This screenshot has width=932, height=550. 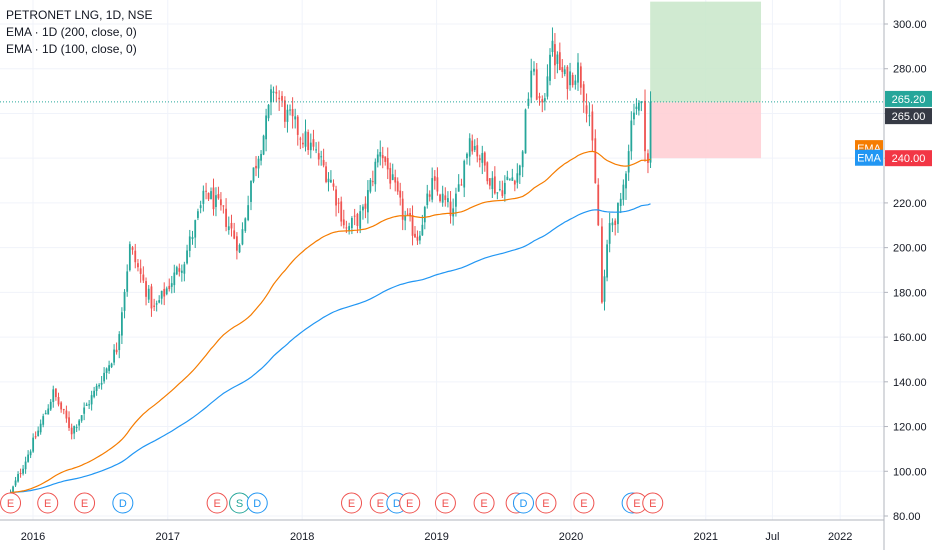 What do you see at coordinates (910, 70) in the screenshot?
I see `y-tick-label: 280.00` at bounding box center [910, 70].